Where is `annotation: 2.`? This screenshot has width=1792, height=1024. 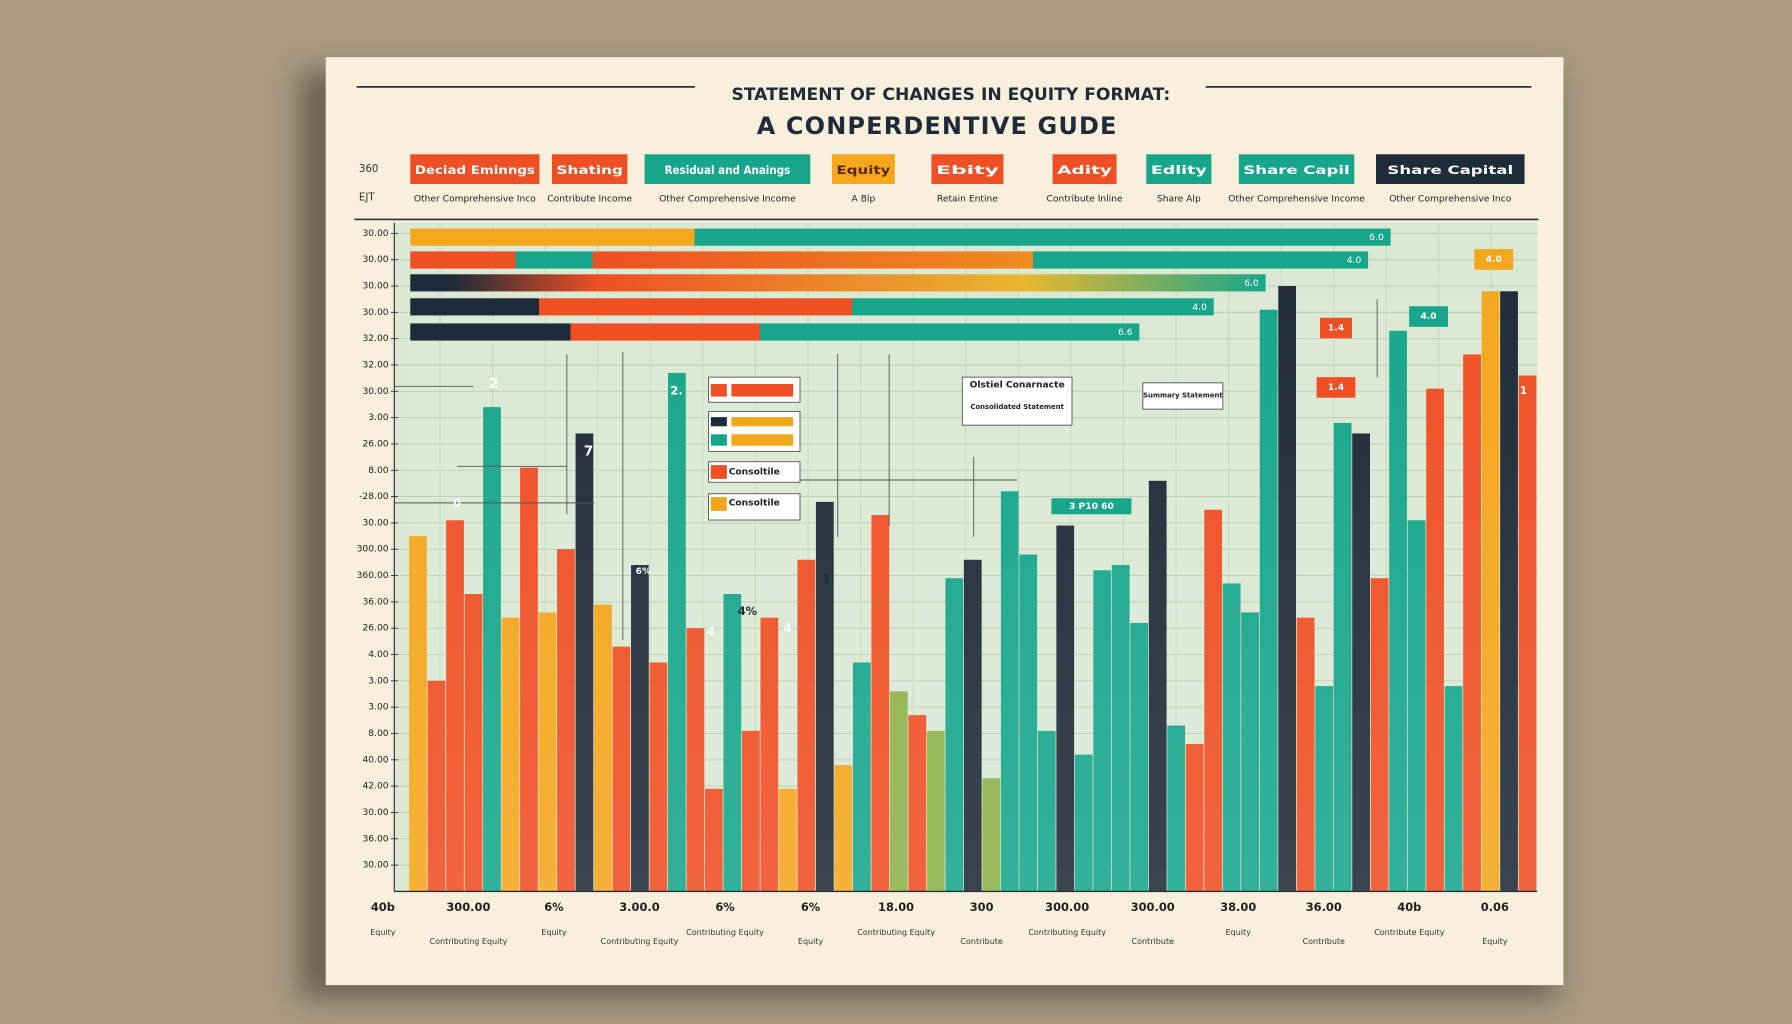
annotation: 2. is located at coordinates (676, 390).